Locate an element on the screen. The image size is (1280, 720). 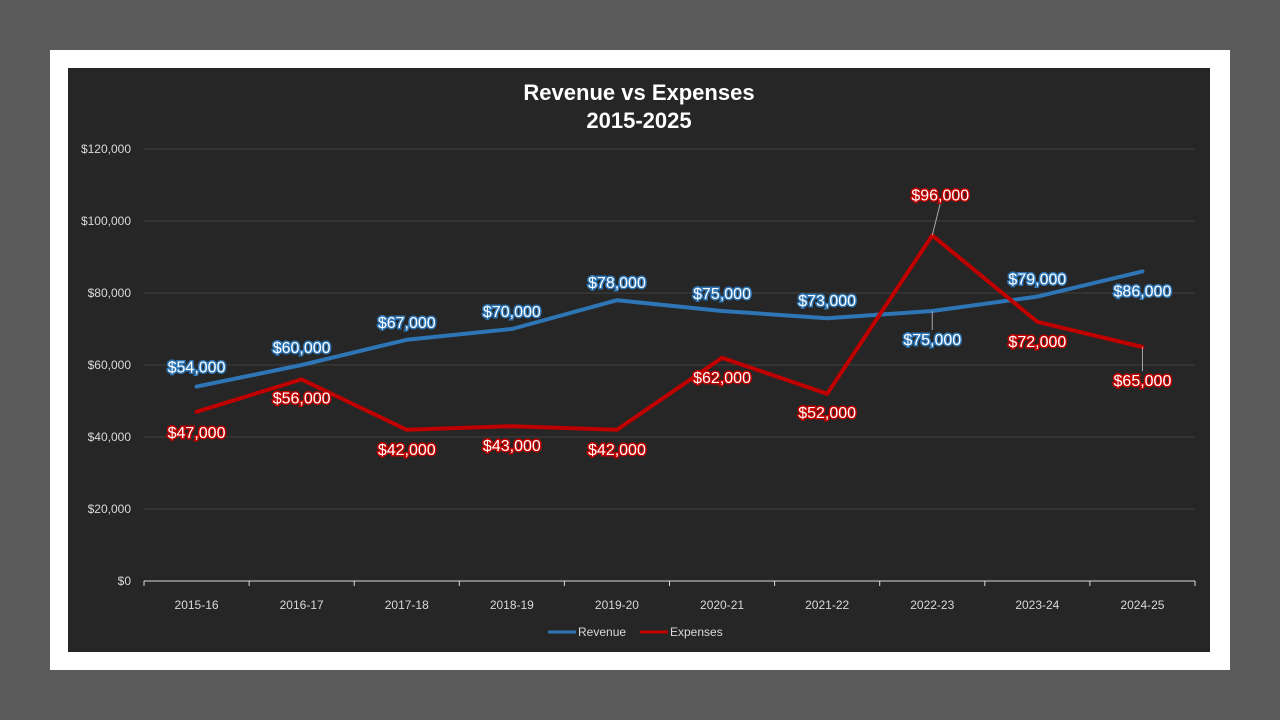
x-tick-label: 2020-21 is located at coordinates (722, 605).